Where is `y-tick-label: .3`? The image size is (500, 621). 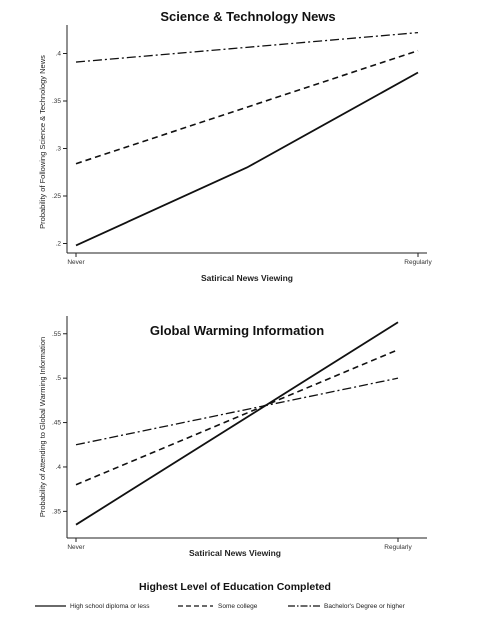 y-tick-label: .3 is located at coordinates (59, 149).